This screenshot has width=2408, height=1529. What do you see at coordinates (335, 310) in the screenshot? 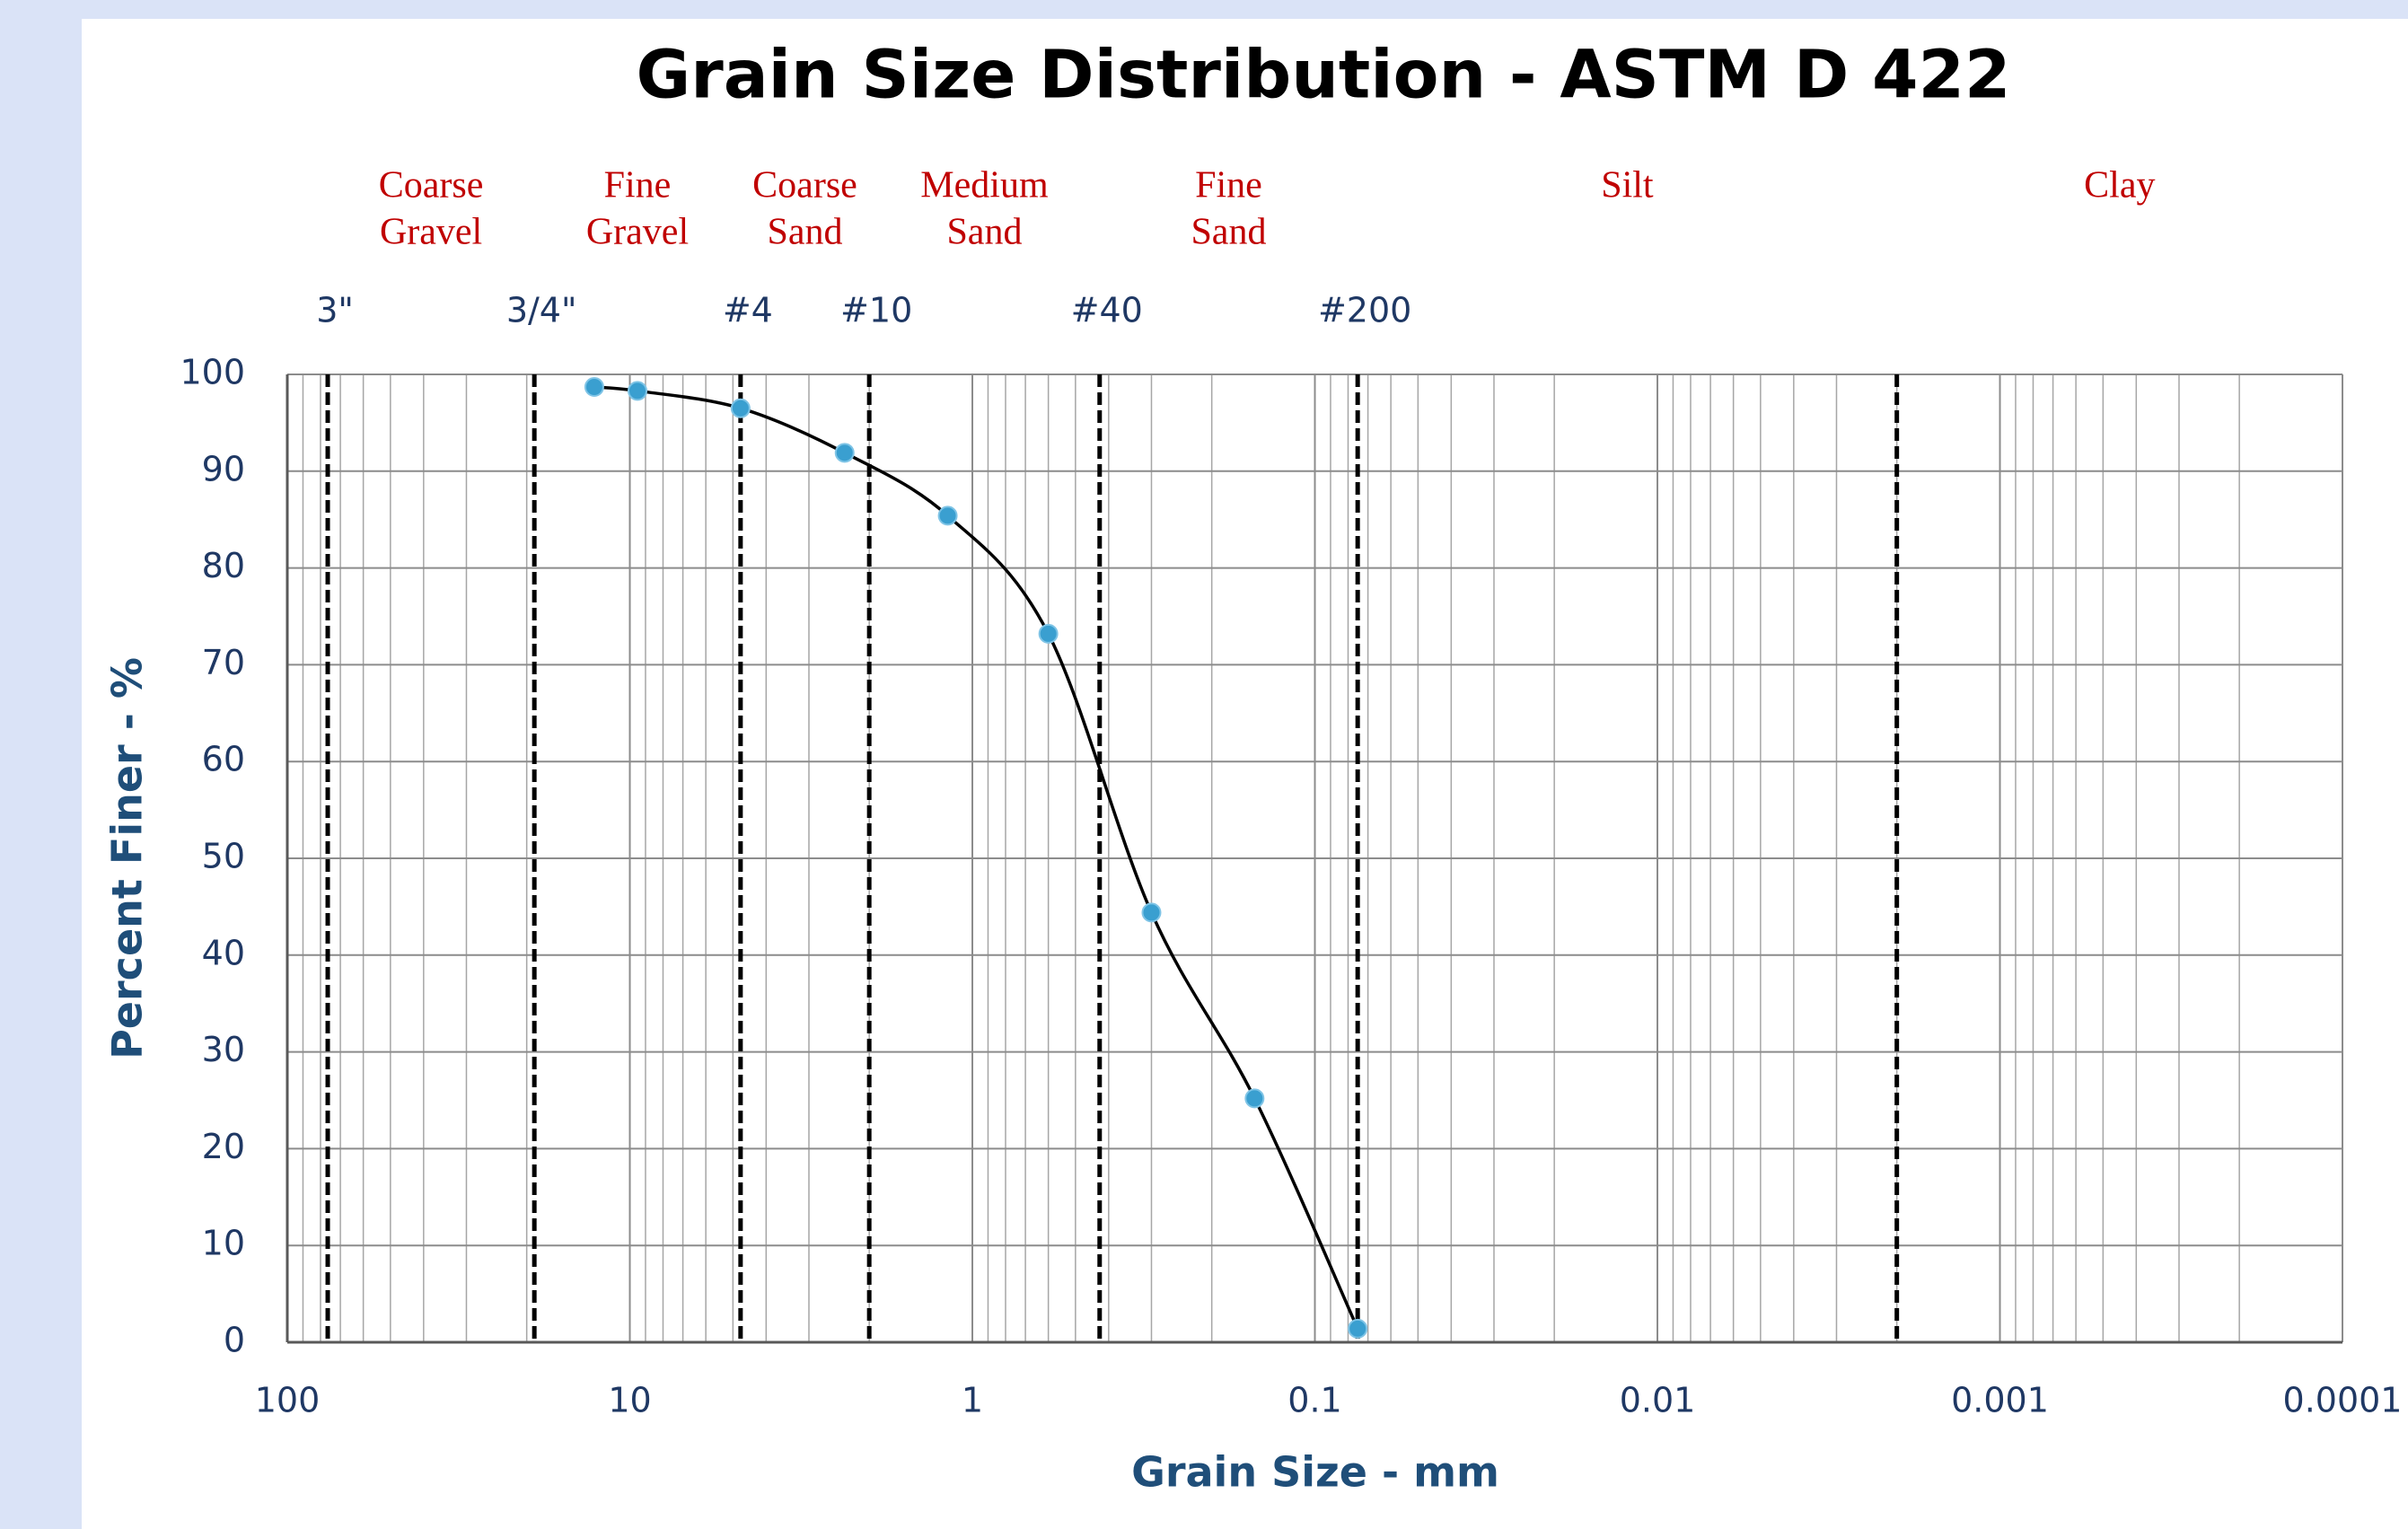
I see `sieve-label: 3"` at bounding box center [335, 310].